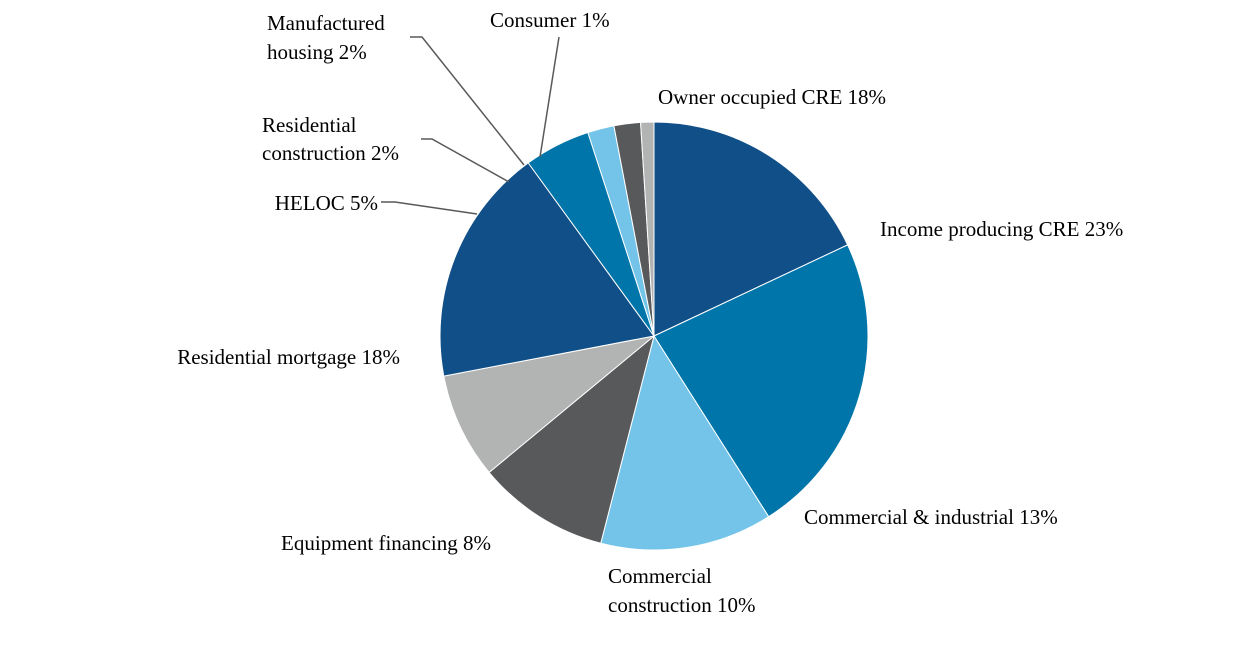 The height and width of the screenshot is (672, 1248). I want to click on pie-slice-consumer, so click(647, 229).